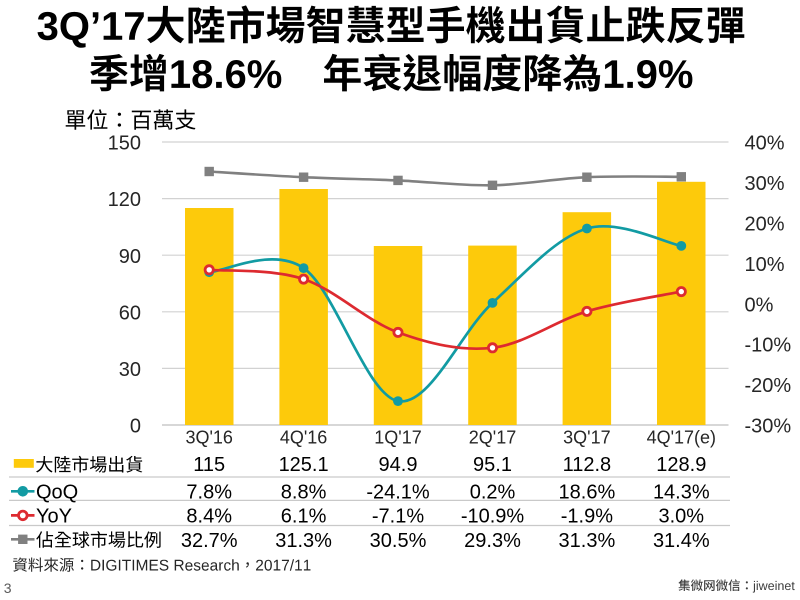 The image size is (800, 600). What do you see at coordinates (130, 313) in the screenshot?
I see `svg-text: 60` at bounding box center [130, 313].